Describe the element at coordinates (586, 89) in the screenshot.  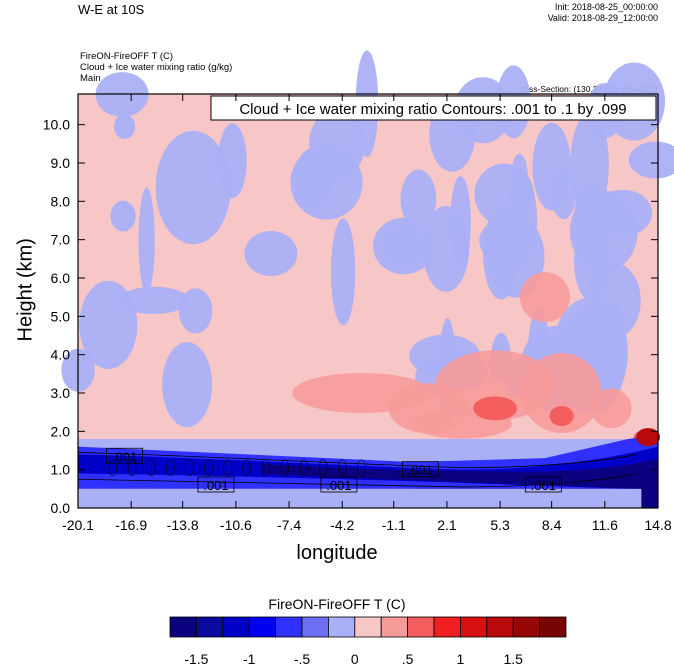
I see `cross-section-label: Cross-Section: (130,327) to (454,327)` at that location.